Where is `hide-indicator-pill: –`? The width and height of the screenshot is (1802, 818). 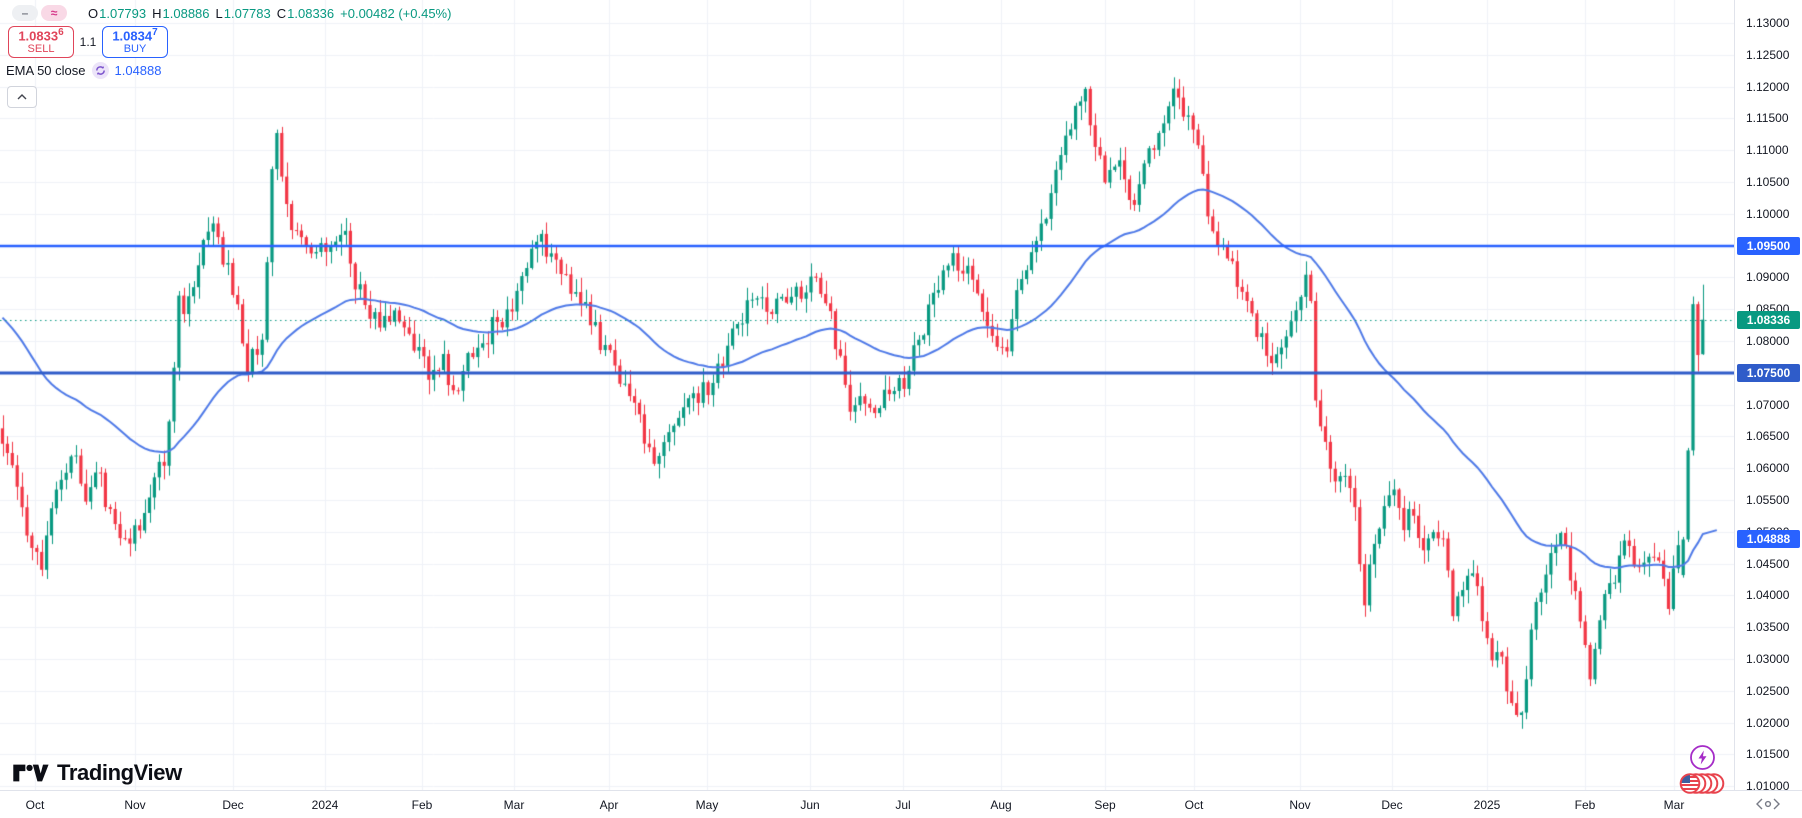 hide-indicator-pill: – is located at coordinates (25, 13).